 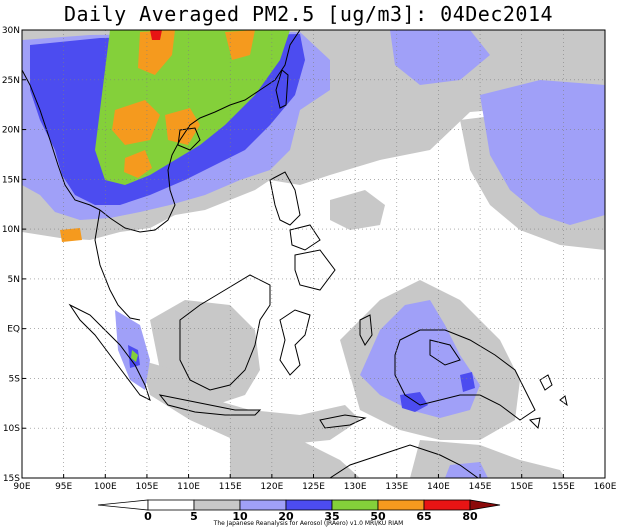 What do you see at coordinates (548, 402) in the screenshot?
I see `coastline-pacific-islands` at bounding box center [548, 402].